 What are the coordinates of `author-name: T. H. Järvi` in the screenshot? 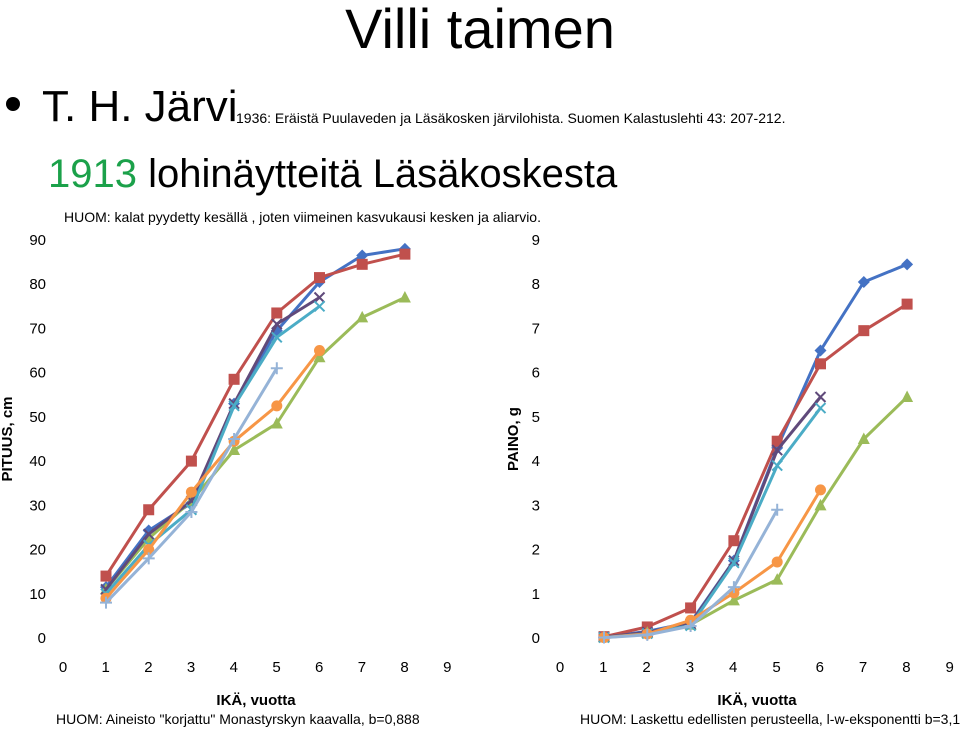 It's located at (140, 106).